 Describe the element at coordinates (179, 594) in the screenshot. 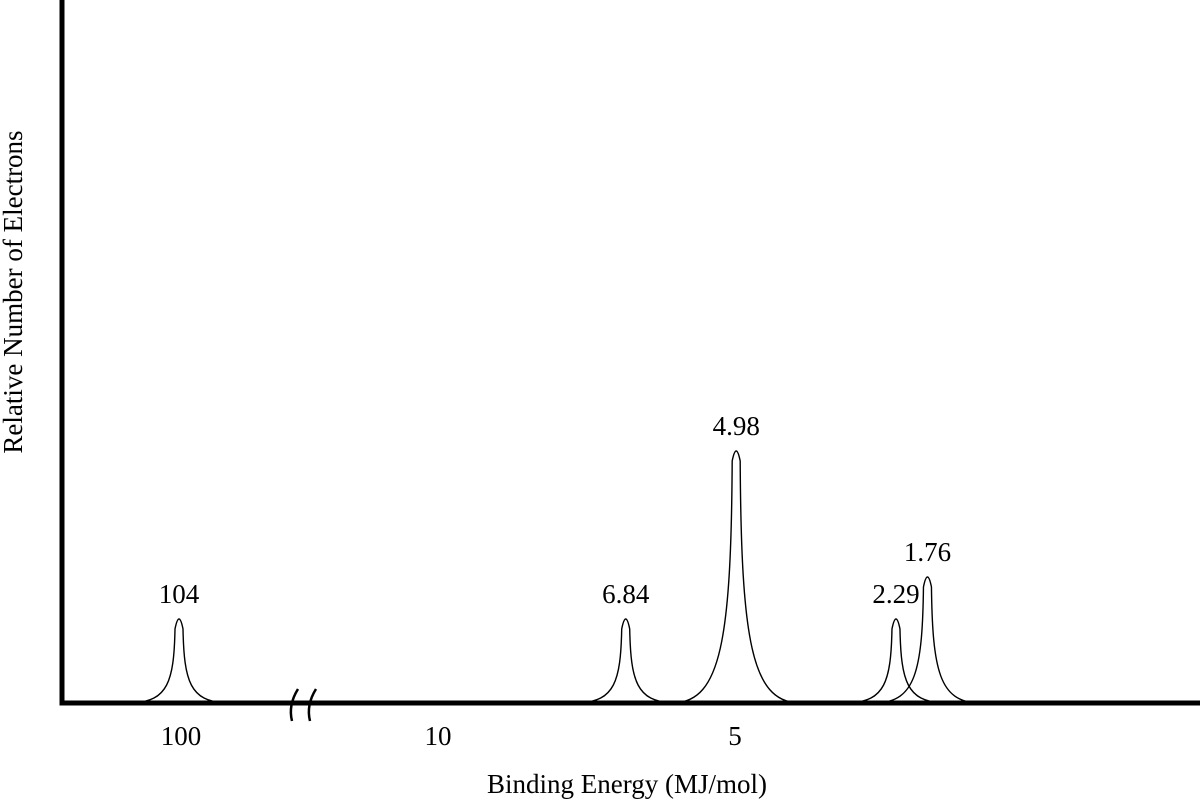

I see `peak-label-104: 104` at that location.